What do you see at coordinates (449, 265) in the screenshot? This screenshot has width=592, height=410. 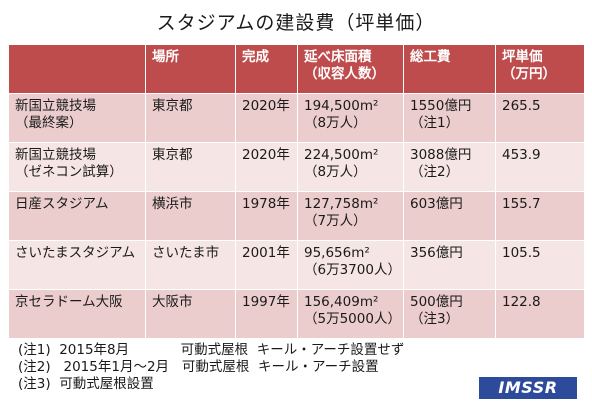 I see `cell-total-cost: 356億円` at bounding box center [449, 265].